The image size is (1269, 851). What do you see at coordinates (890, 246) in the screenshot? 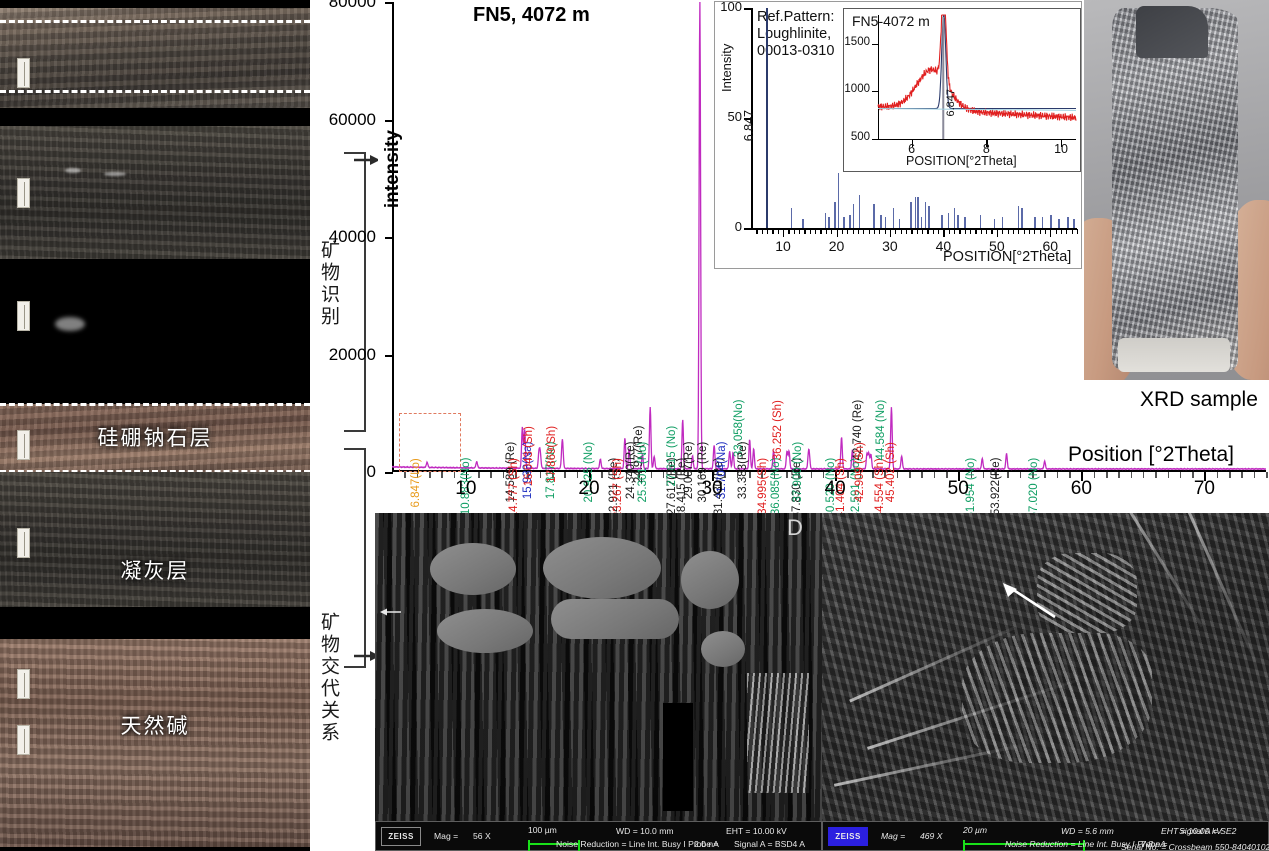
I see `inset-x-tick-label: 30` at bounding box center [890, 246].